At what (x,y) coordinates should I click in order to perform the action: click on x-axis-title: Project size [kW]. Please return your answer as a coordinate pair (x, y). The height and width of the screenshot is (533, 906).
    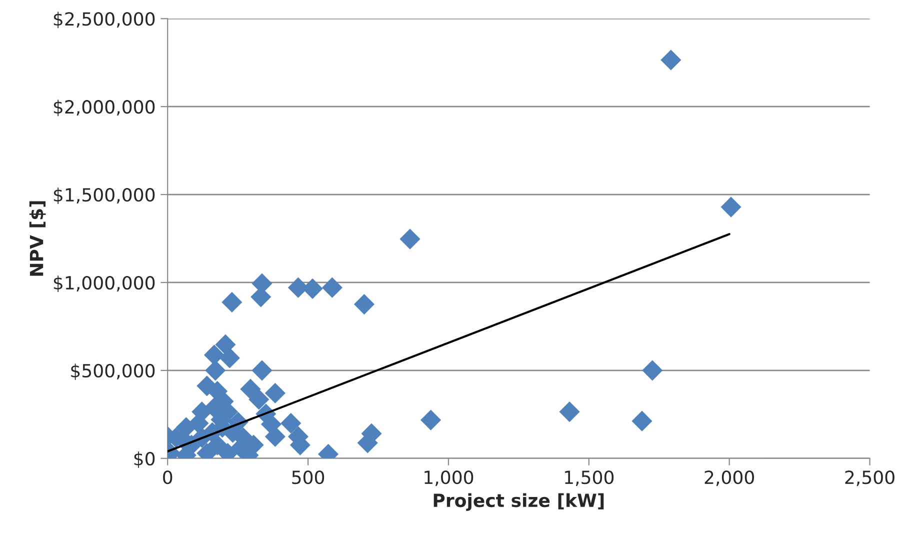
    Looking at the image, I should click on (519, 502).